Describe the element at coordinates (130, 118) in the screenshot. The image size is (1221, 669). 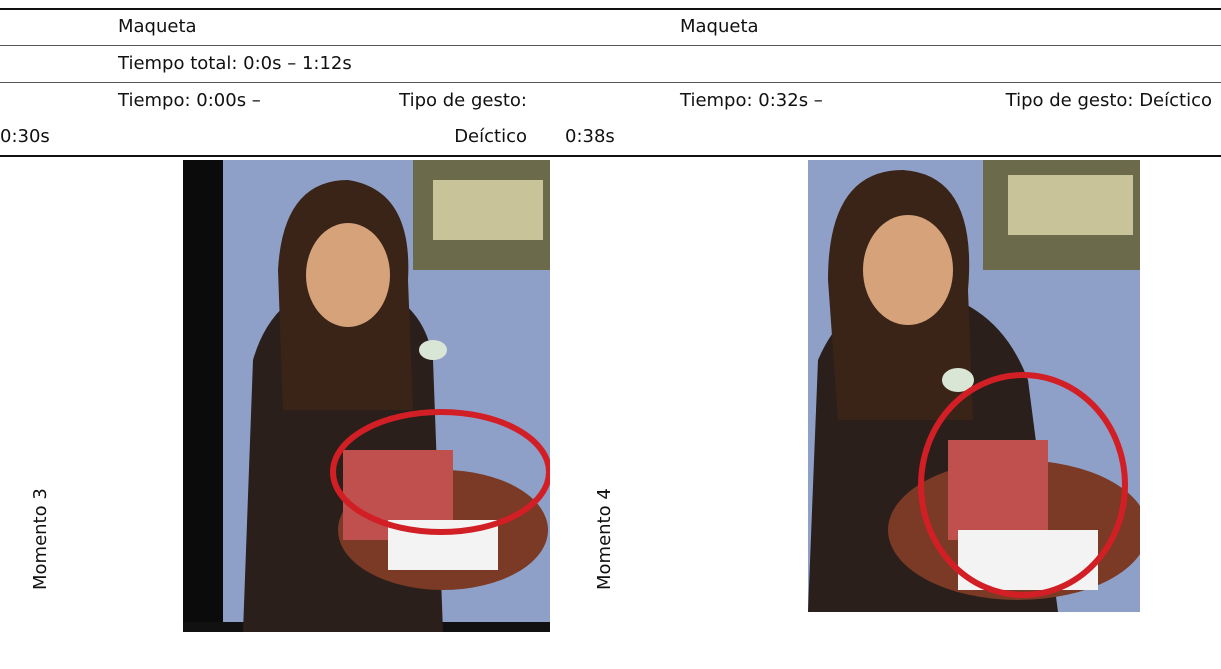
I see `cell: Tiempo: 0:00s – 0:30s` at that location.